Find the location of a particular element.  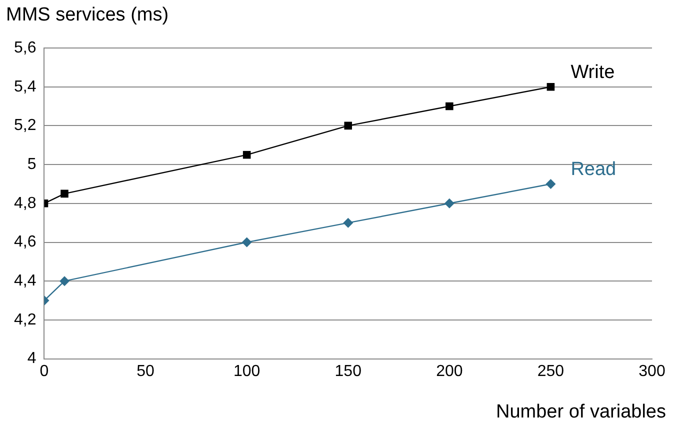

series-label: Write is located at coordinates (592, 73).